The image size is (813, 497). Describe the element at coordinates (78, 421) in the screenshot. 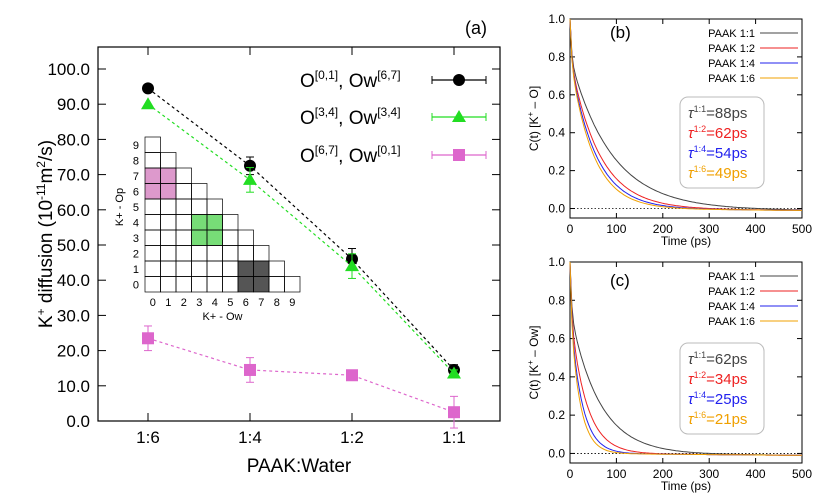

I see `panel-a-y-tick-label: 0.0` at that location.